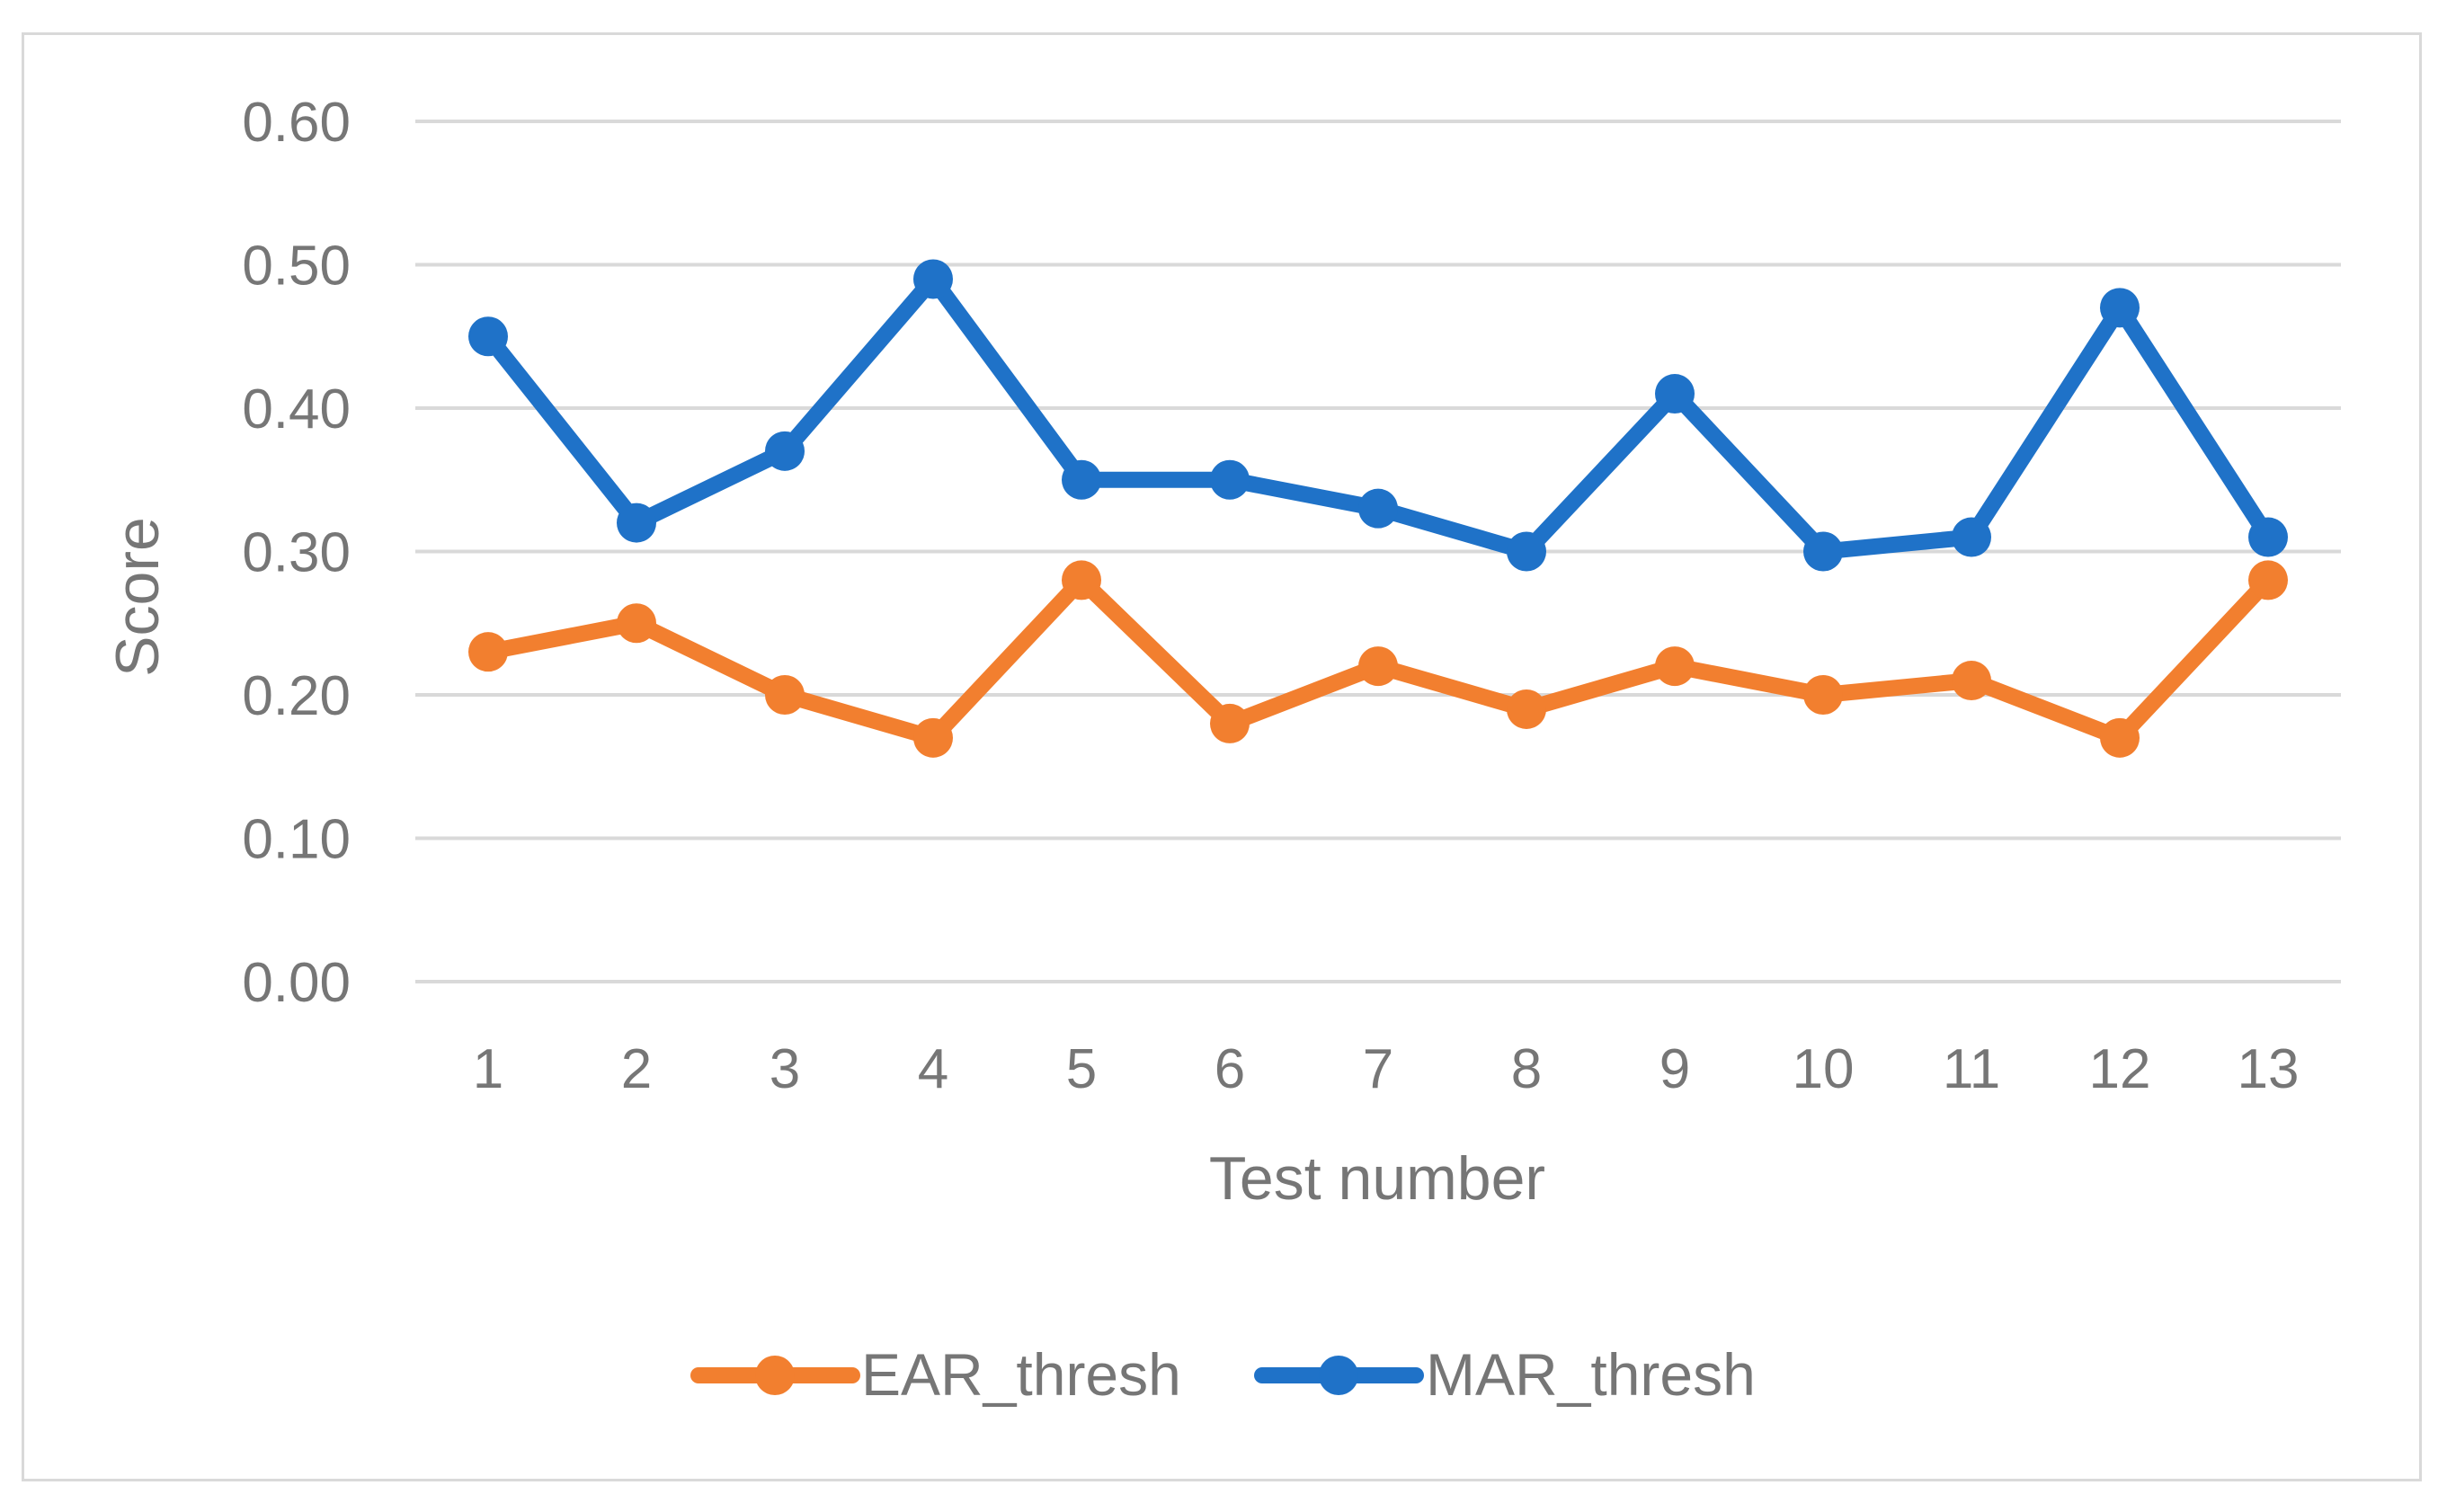 Image resolution: width=2447 pixels, height=1512 pixels. What do you see at coordinates (1021, 1374) in the screenshot?
I see `legend-label-ear: EAR_thresh` at bounding box center [1021, 1374].